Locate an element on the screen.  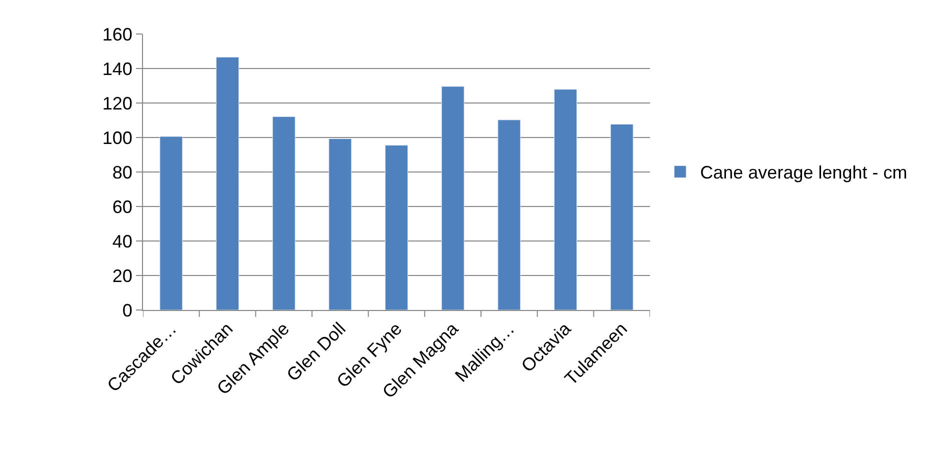
y-tick-label: 60 is located at coordinates (122, 206).